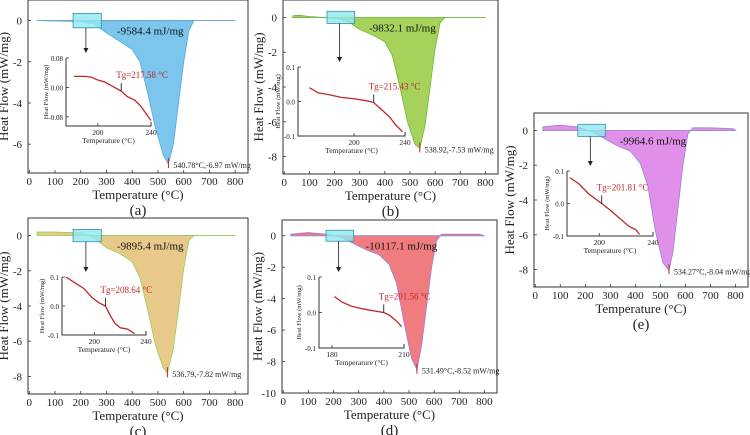 The image size is (750, 435). What do you see at coordinates (402, 28) in the screenshot?
I see `enthalpy-label: -9832.1 mJ/mg` at bounding box center [402, 28].